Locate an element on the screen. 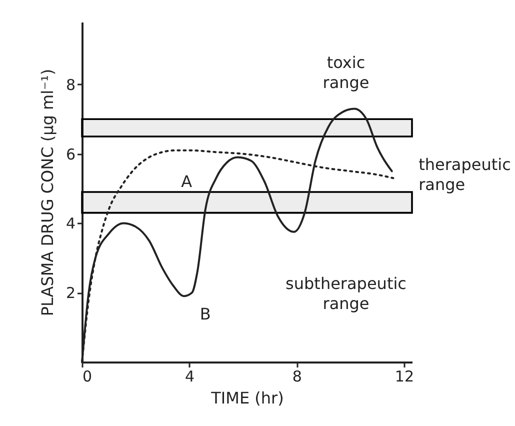 The height and width of the screenshot is (426, 515). x-tick-label: 8 is located at coordinates (297, 377).